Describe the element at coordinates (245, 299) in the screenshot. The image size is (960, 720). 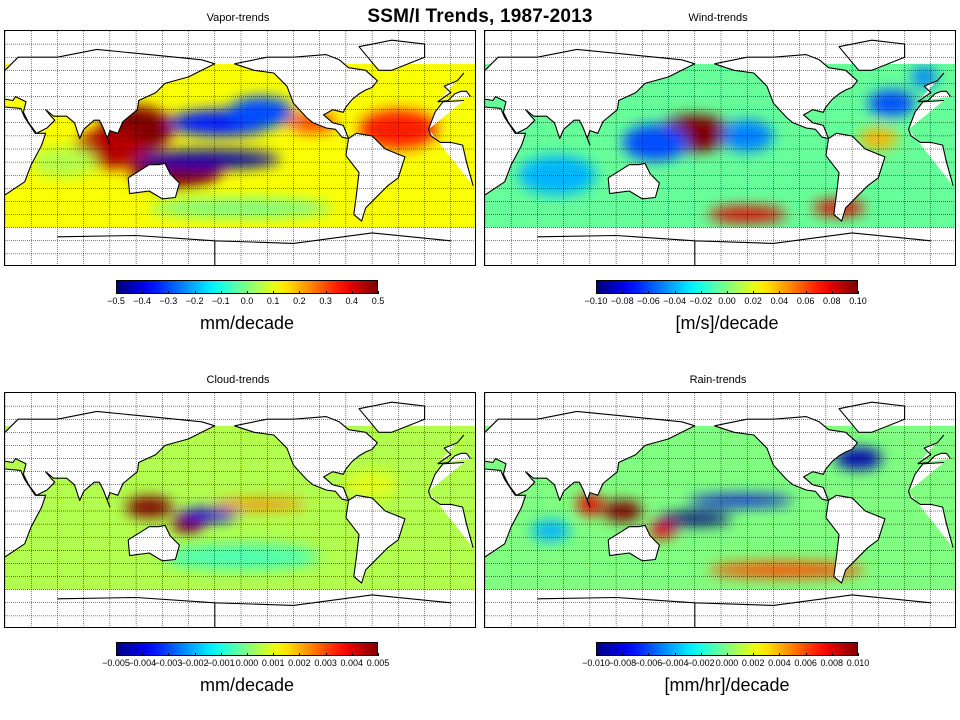
I see `colorbar-ticks: −0.5 −0.4 −0.3 −0.2 −0.1 0.0 0.1 0.2 0.3 0.4 0.5` at that location.